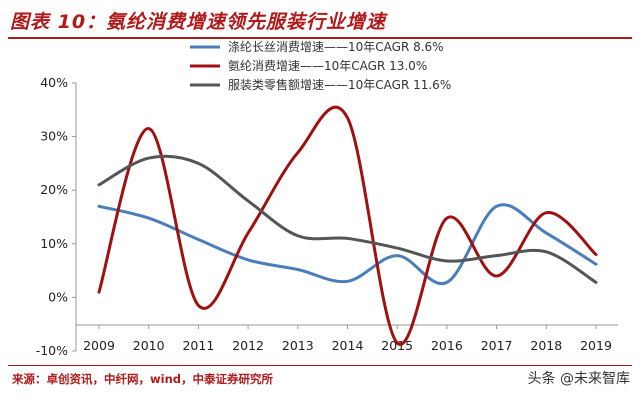  What do you see at coordinates (447, 345) in the screenshot?
I see `x-tick-label: 2016` at bounding box center [447, 345].